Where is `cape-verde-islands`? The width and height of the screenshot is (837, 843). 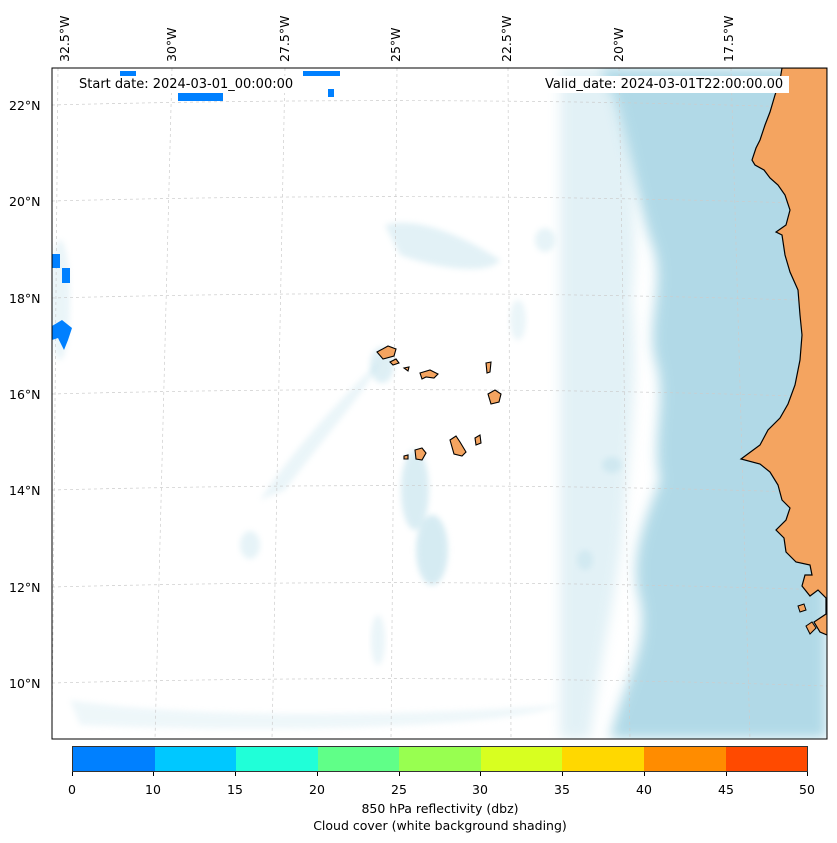 cape-verde-islands is located at coordinates (439, 403).